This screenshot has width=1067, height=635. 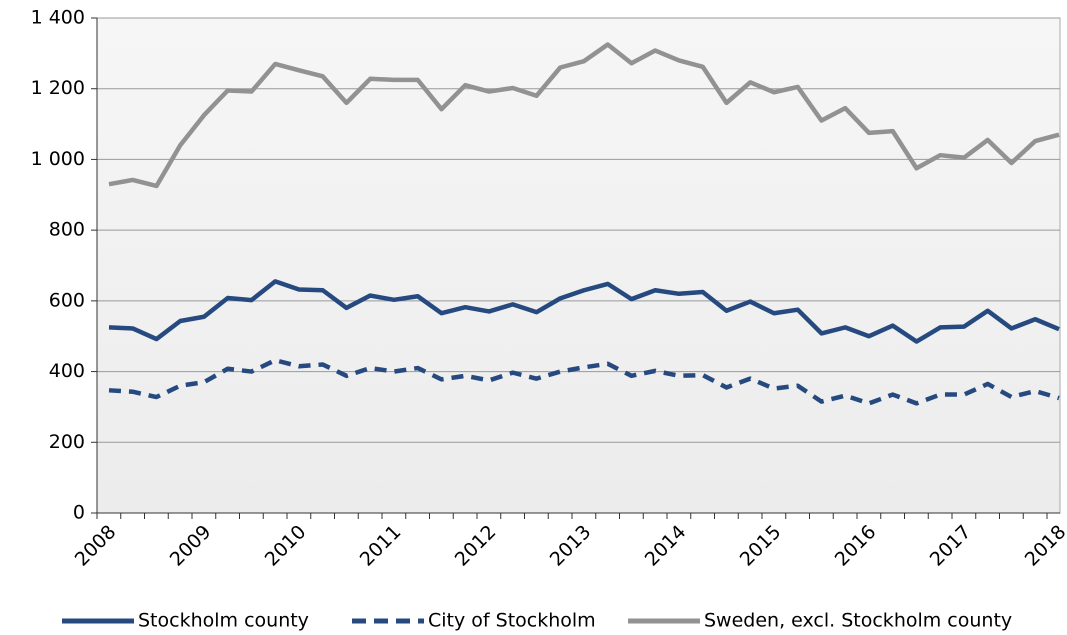 What do you see at coordinates (67, 371) in the screenshot?
I see `y-tick-label: 400` at bounding box center [67, 371].